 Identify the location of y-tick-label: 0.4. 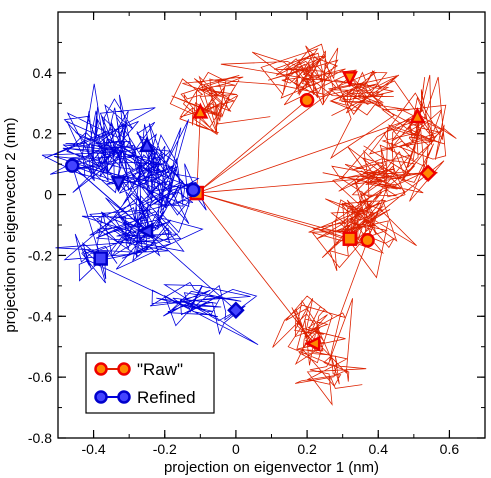
(43, 73).